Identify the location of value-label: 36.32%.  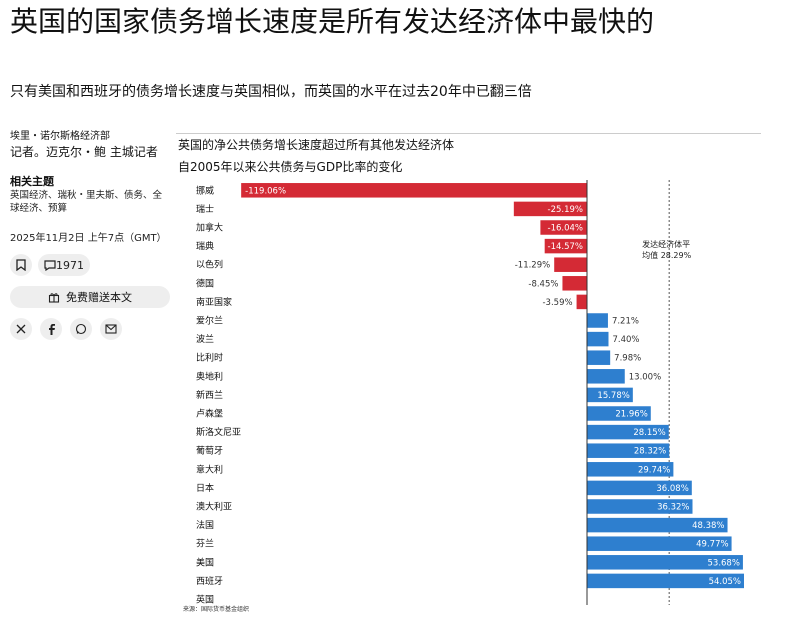
(673, 508).